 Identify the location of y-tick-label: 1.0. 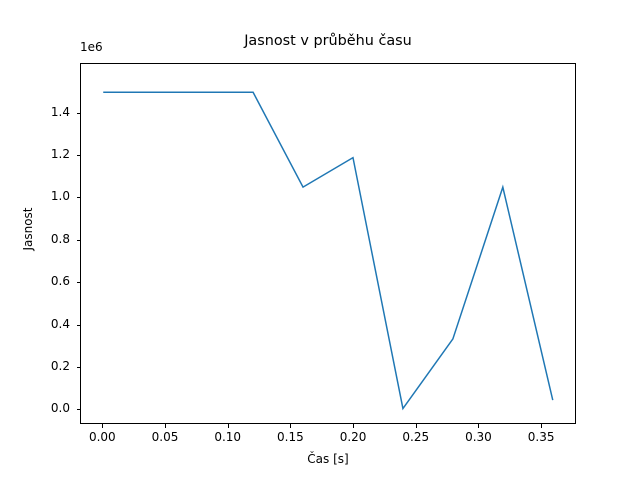
(60, 196).